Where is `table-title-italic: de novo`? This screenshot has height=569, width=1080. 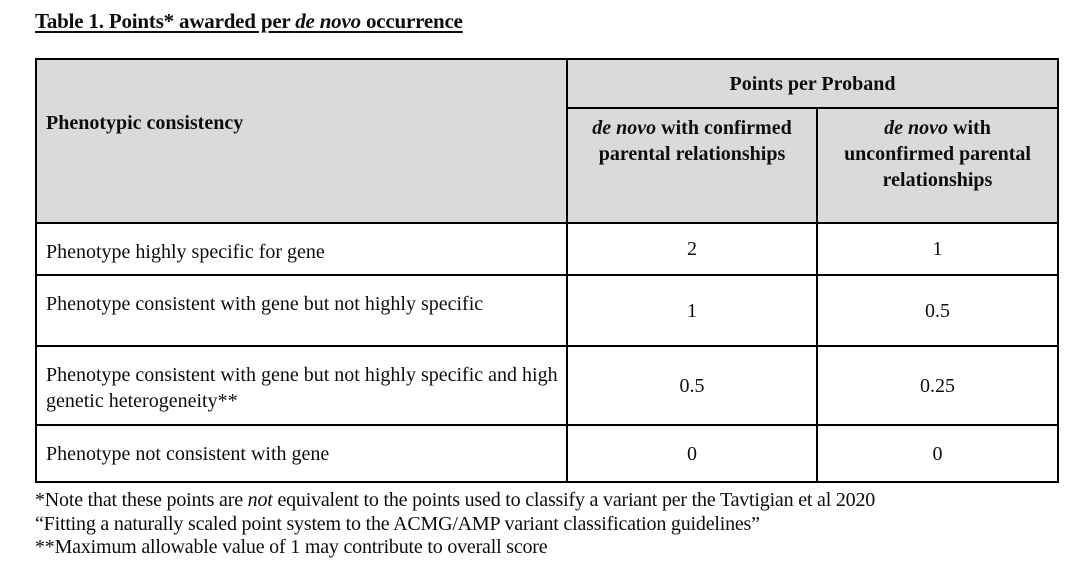
table-title-italic: de novo is located at coordinates (328, 21).